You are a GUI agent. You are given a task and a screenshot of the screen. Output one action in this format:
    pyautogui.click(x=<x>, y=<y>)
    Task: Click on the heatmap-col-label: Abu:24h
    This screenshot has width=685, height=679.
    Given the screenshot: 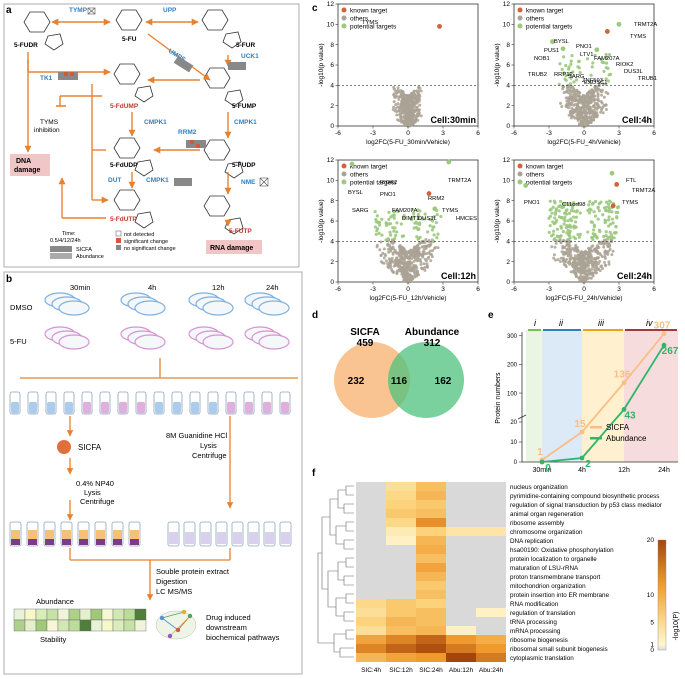 What is the action you would take?
    pyautogui.click(x=491, y=670)
    